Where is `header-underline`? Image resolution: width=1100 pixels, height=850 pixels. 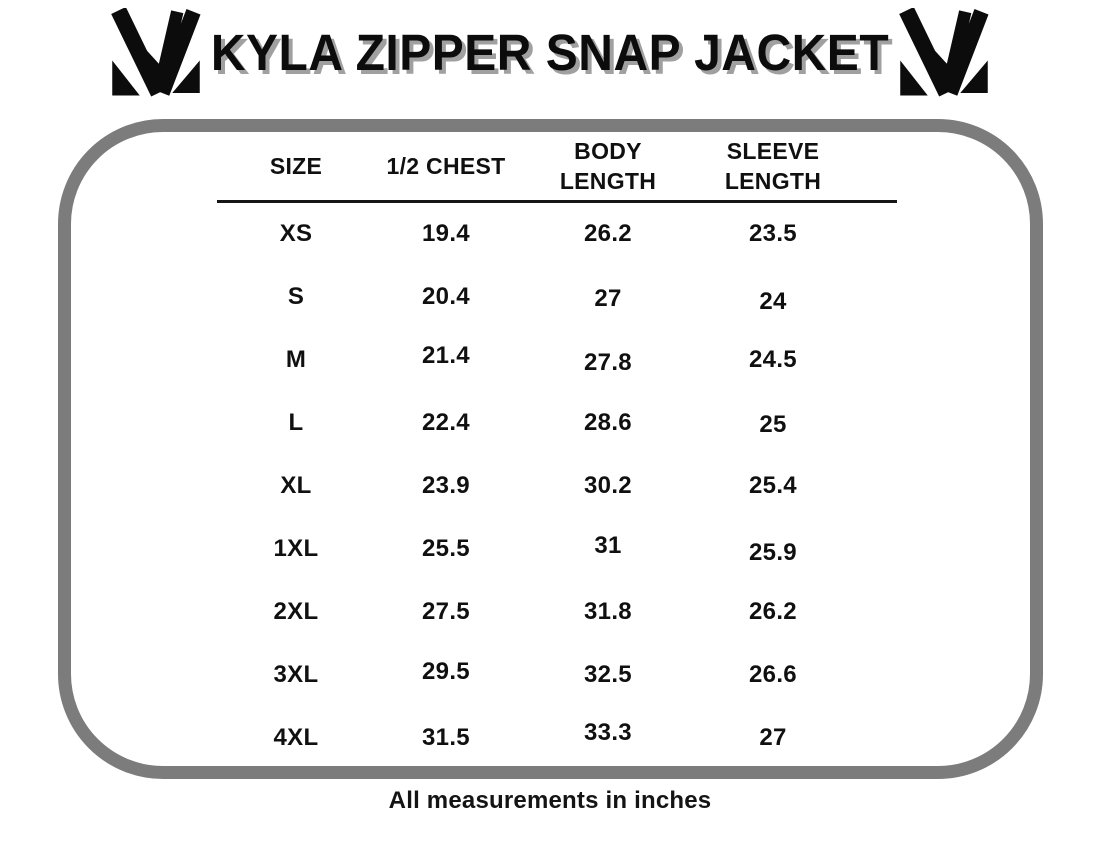
header-underline is located at coordinates (557, 201).